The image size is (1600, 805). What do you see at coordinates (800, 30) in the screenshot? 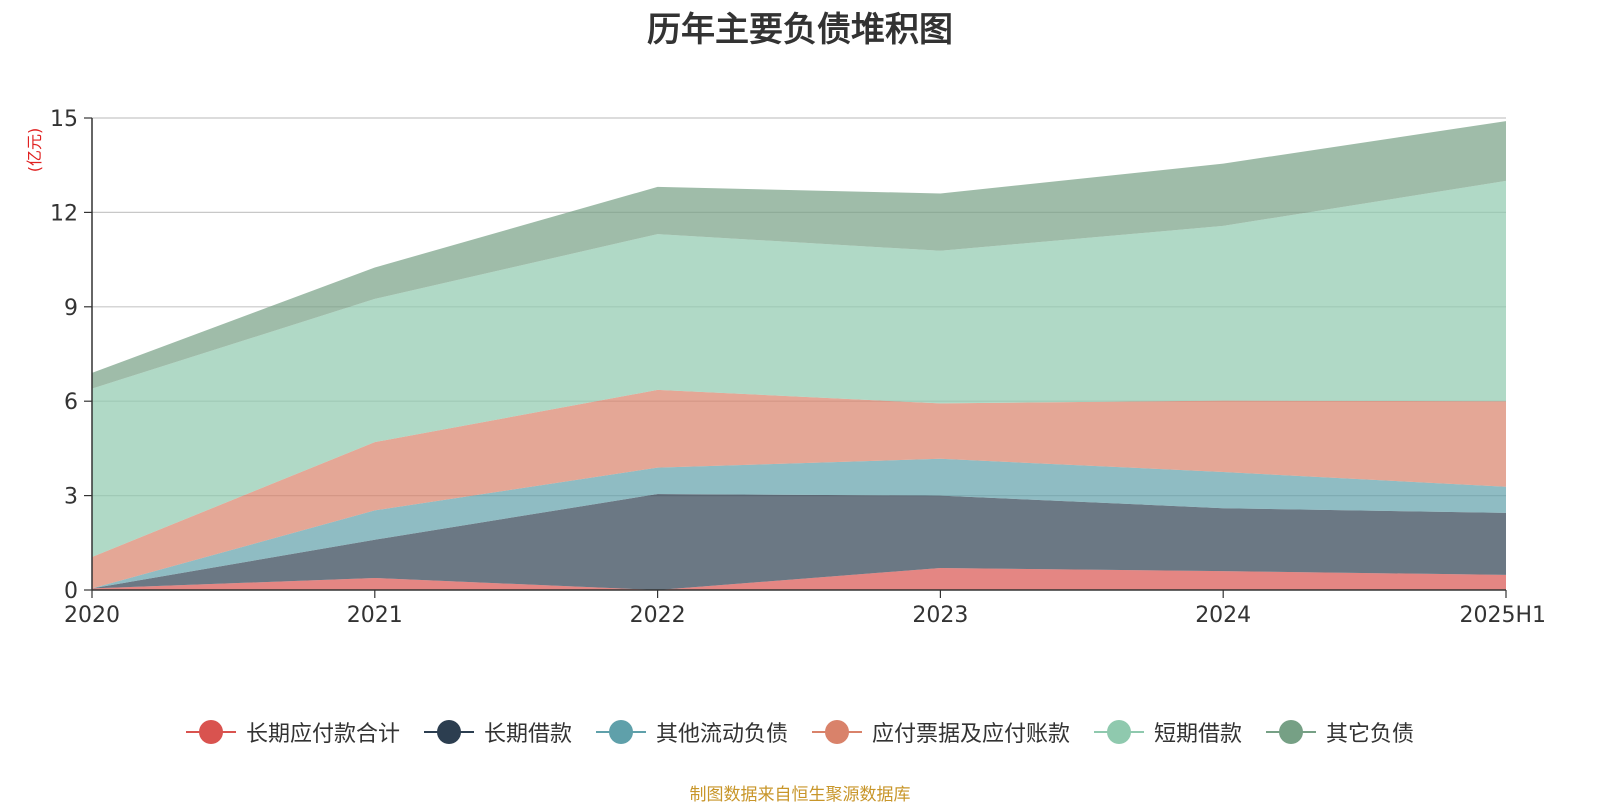
I see `chart-title: 历年主要负债堆积图` at bounding box center [800, 30].